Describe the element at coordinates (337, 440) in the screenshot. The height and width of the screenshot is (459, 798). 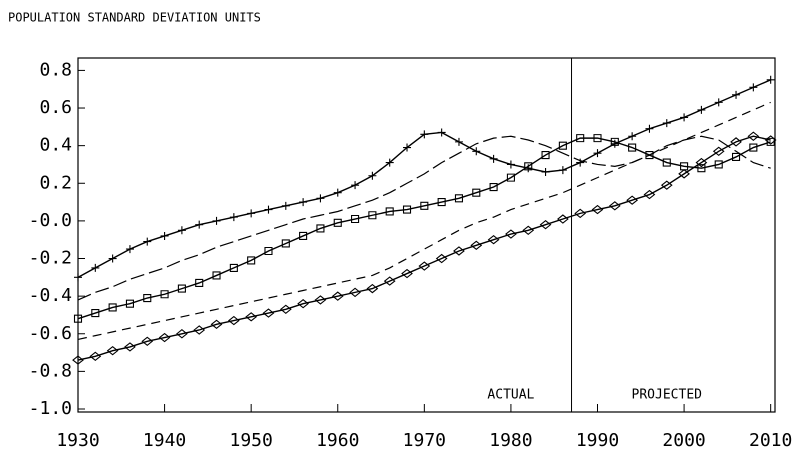
I see `x-tick-label: 1960` at that location.